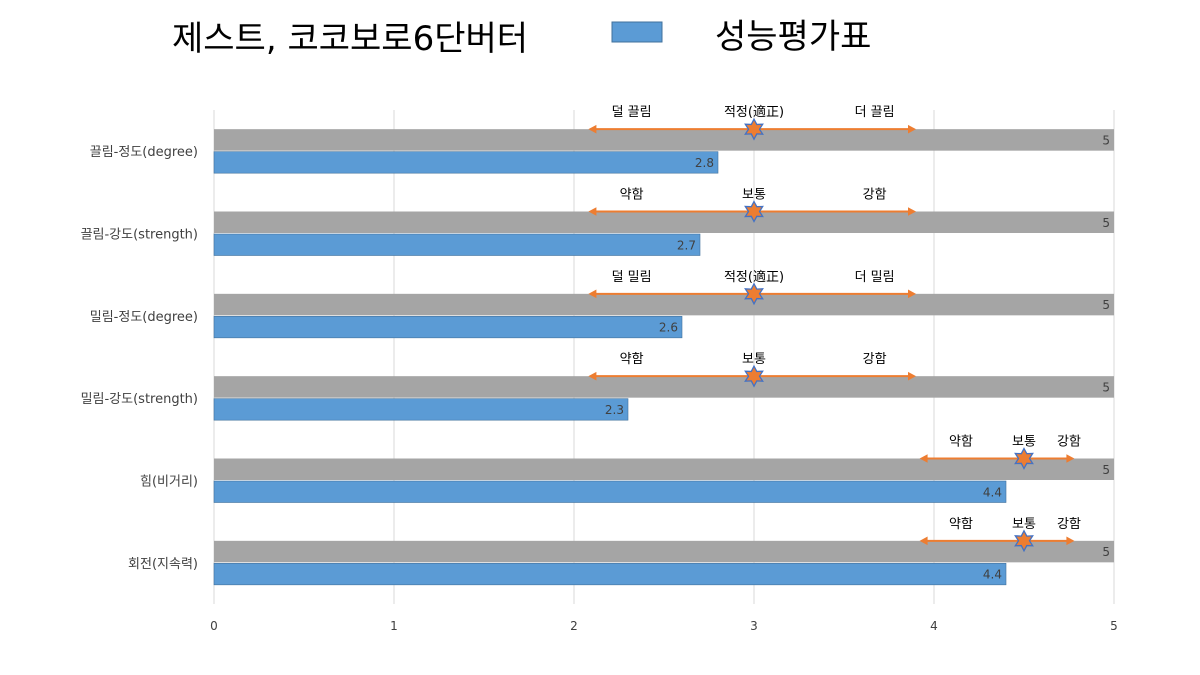 The image size is (1200, 675). Describe the element at coordinates (144, 317) in the screenshot. I see `category-label: 밀림-정도(degree)` at that location.